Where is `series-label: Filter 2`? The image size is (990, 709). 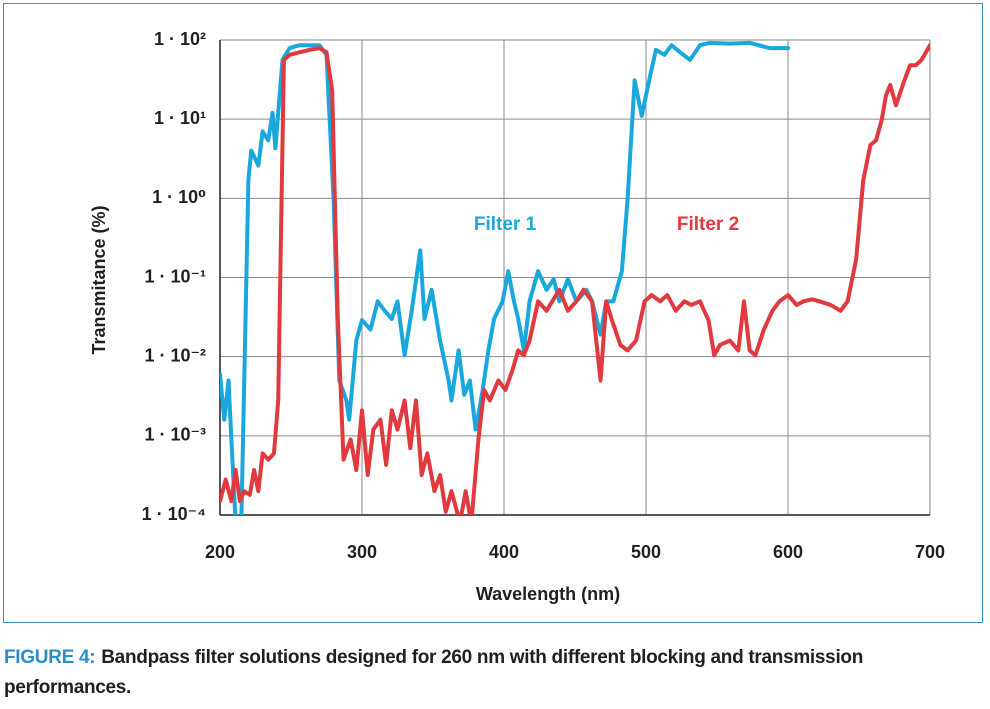
series-label: Filter 2 is located at coordinates (708, 224).